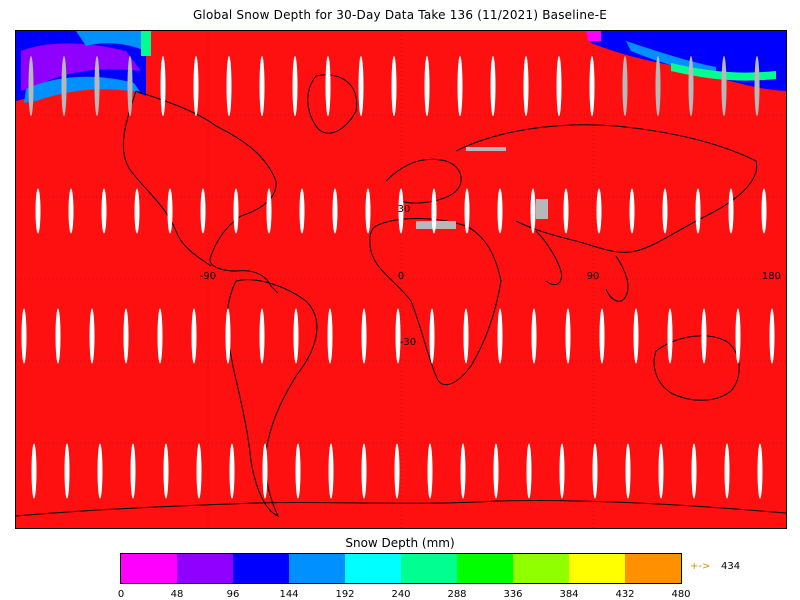 This screenshot has width=800, height=600. I want to click on legend-title: Snow Depth (mm), so click(400, 543).